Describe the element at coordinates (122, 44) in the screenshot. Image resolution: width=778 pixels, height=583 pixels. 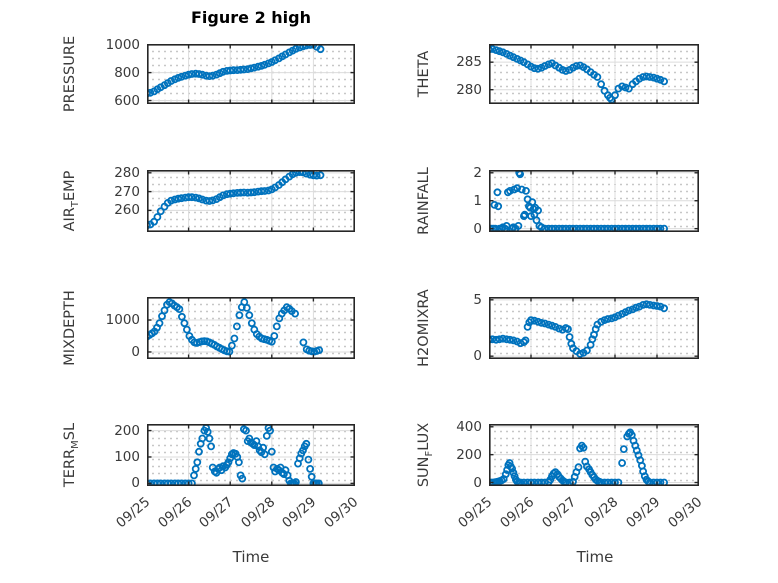
I see `ytick-label-pressure: 1000` at that location.